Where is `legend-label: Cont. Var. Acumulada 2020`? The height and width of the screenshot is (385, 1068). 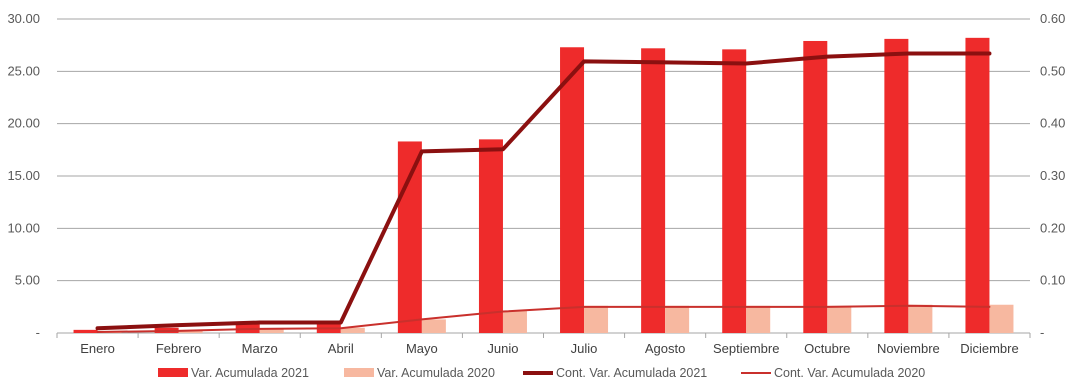 legend-label: Cont. Var. Acumulada 2020 is located at coordinates (849, 373).